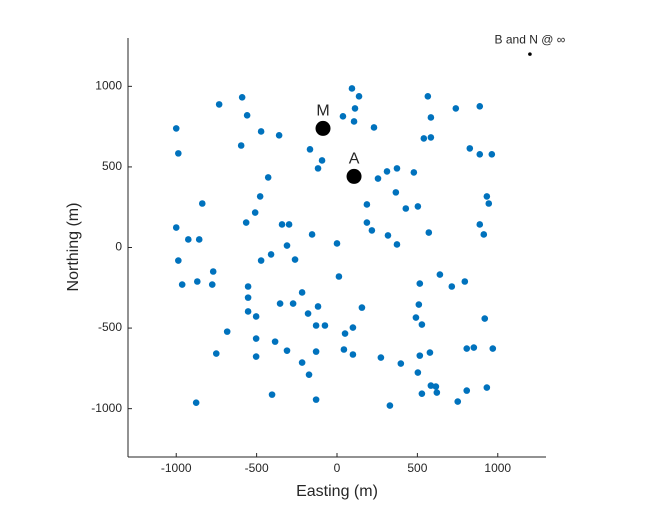  Describe the element at coordinates (73, 247) in the screenshot. I see `y-axis-label: Northing (m)` at that location.